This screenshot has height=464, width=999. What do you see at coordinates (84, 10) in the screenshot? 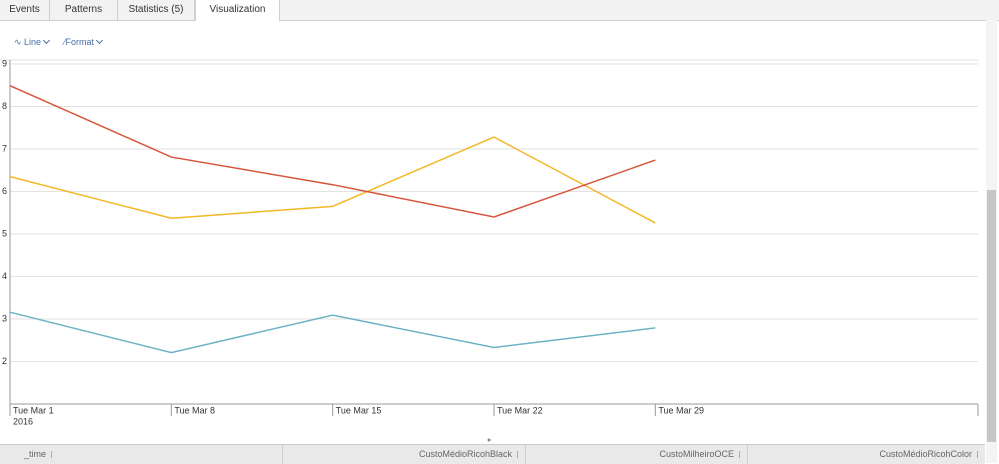
I see `tab: Patterns` at bounding box center [84, 10].